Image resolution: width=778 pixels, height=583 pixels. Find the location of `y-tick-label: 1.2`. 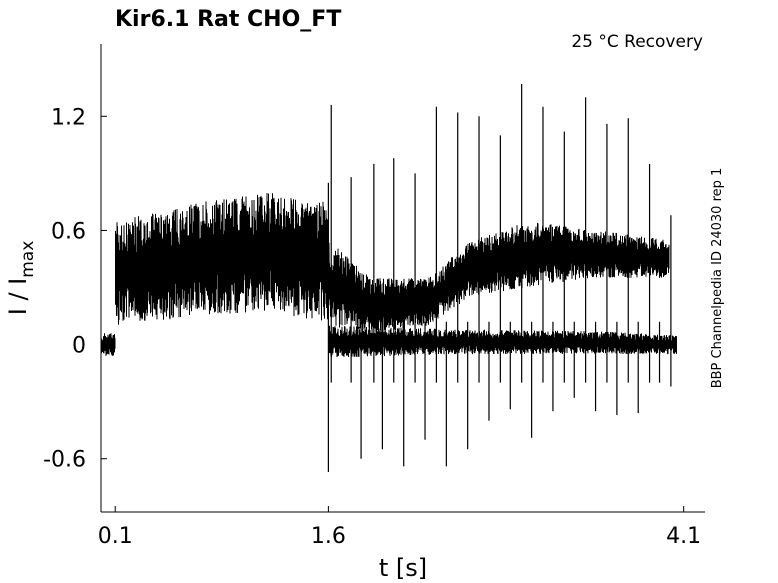

y-tick-label: 1.2 is located at coordinates (68, 117).